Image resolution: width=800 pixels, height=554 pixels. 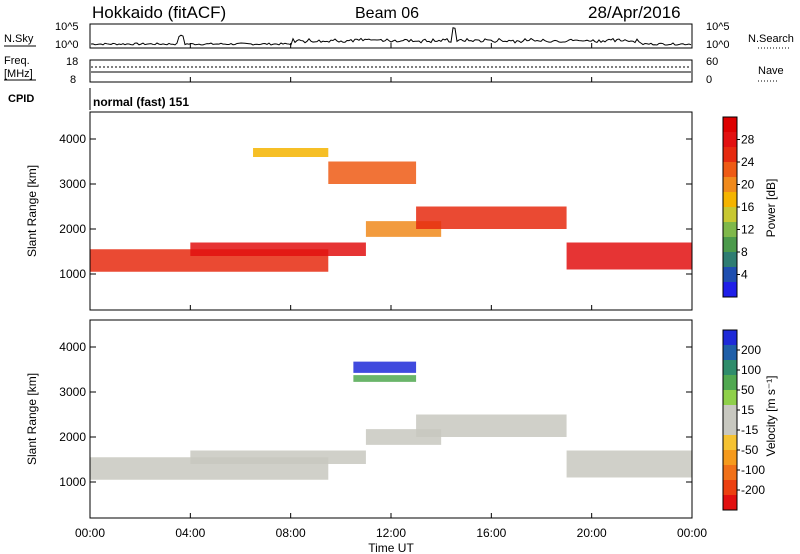 What do you see at coordinates (753, 470) in the screenshot?
I see `colorbar-tick-label: -100` at bounding box center [753, 470].